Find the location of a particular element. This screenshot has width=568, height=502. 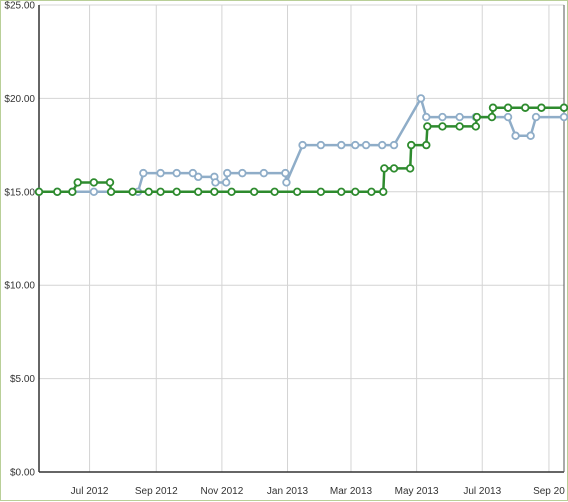

x-tick-label: Jul 2013 is located at coordinates (482, 491).